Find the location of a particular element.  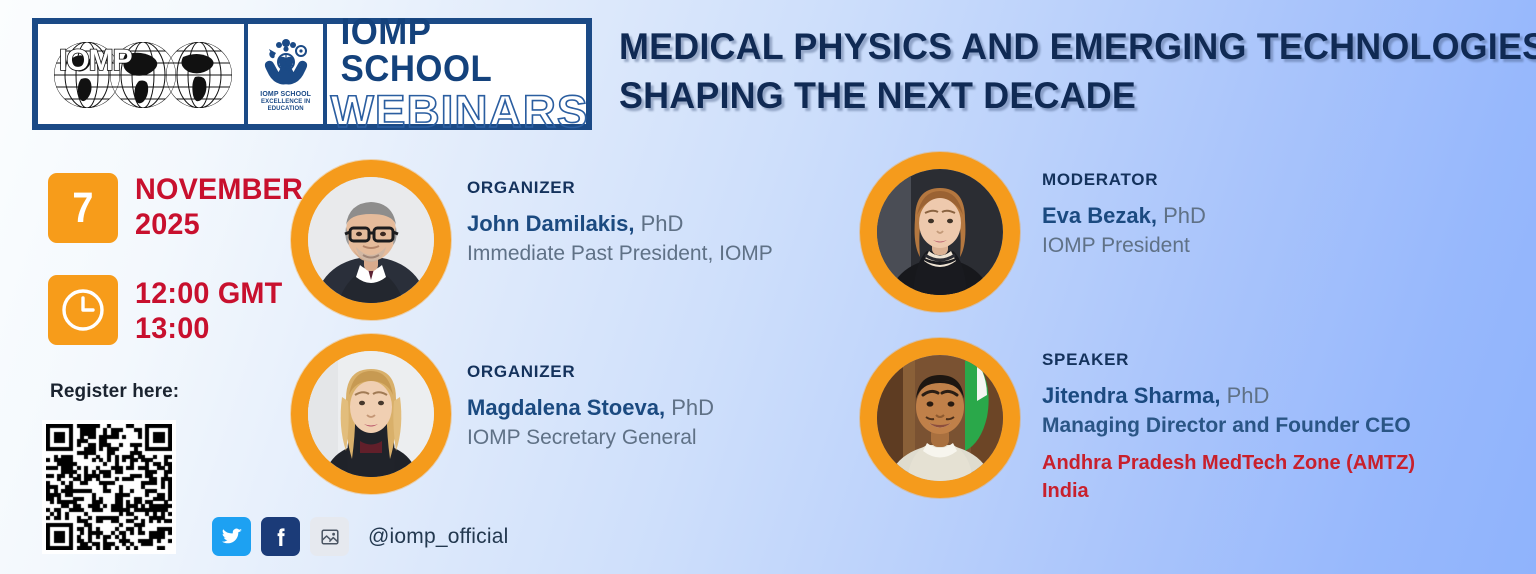

webinars-wordmark: IOMP SCHOOL WEBINARS is located at coordinates (458, 74).